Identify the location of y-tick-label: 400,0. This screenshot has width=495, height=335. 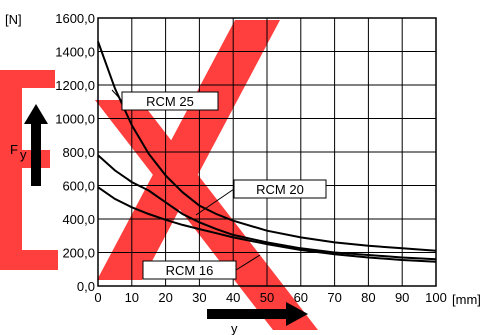
(78, 219).